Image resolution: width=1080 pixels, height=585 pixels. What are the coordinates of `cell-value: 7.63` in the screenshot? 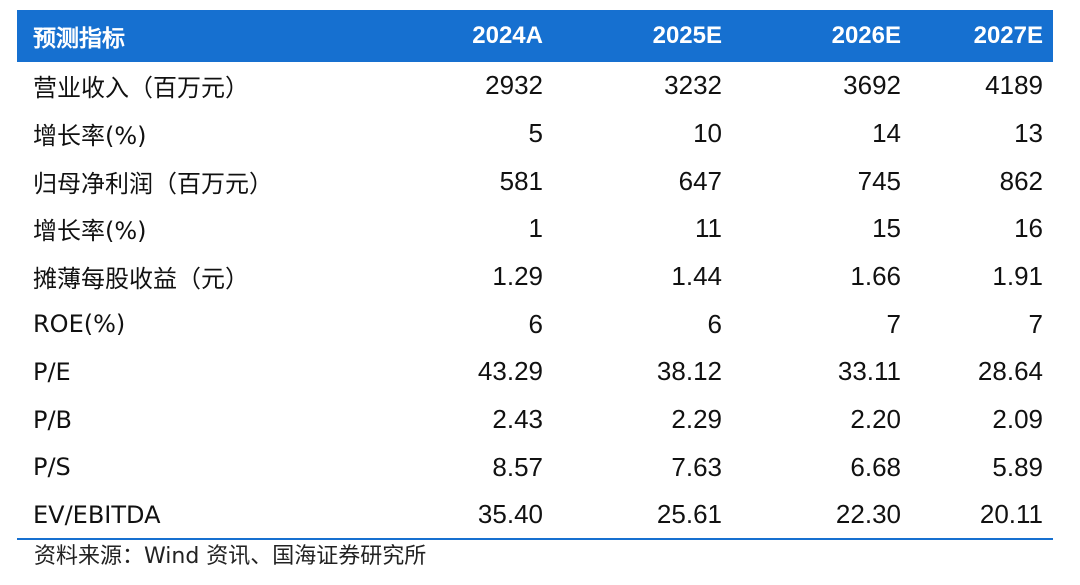 It's located at (696, 466).